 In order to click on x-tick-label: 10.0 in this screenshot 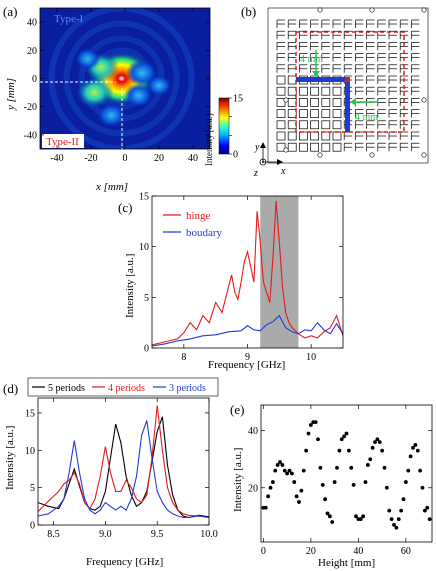, I will do `click(209, 534)`.